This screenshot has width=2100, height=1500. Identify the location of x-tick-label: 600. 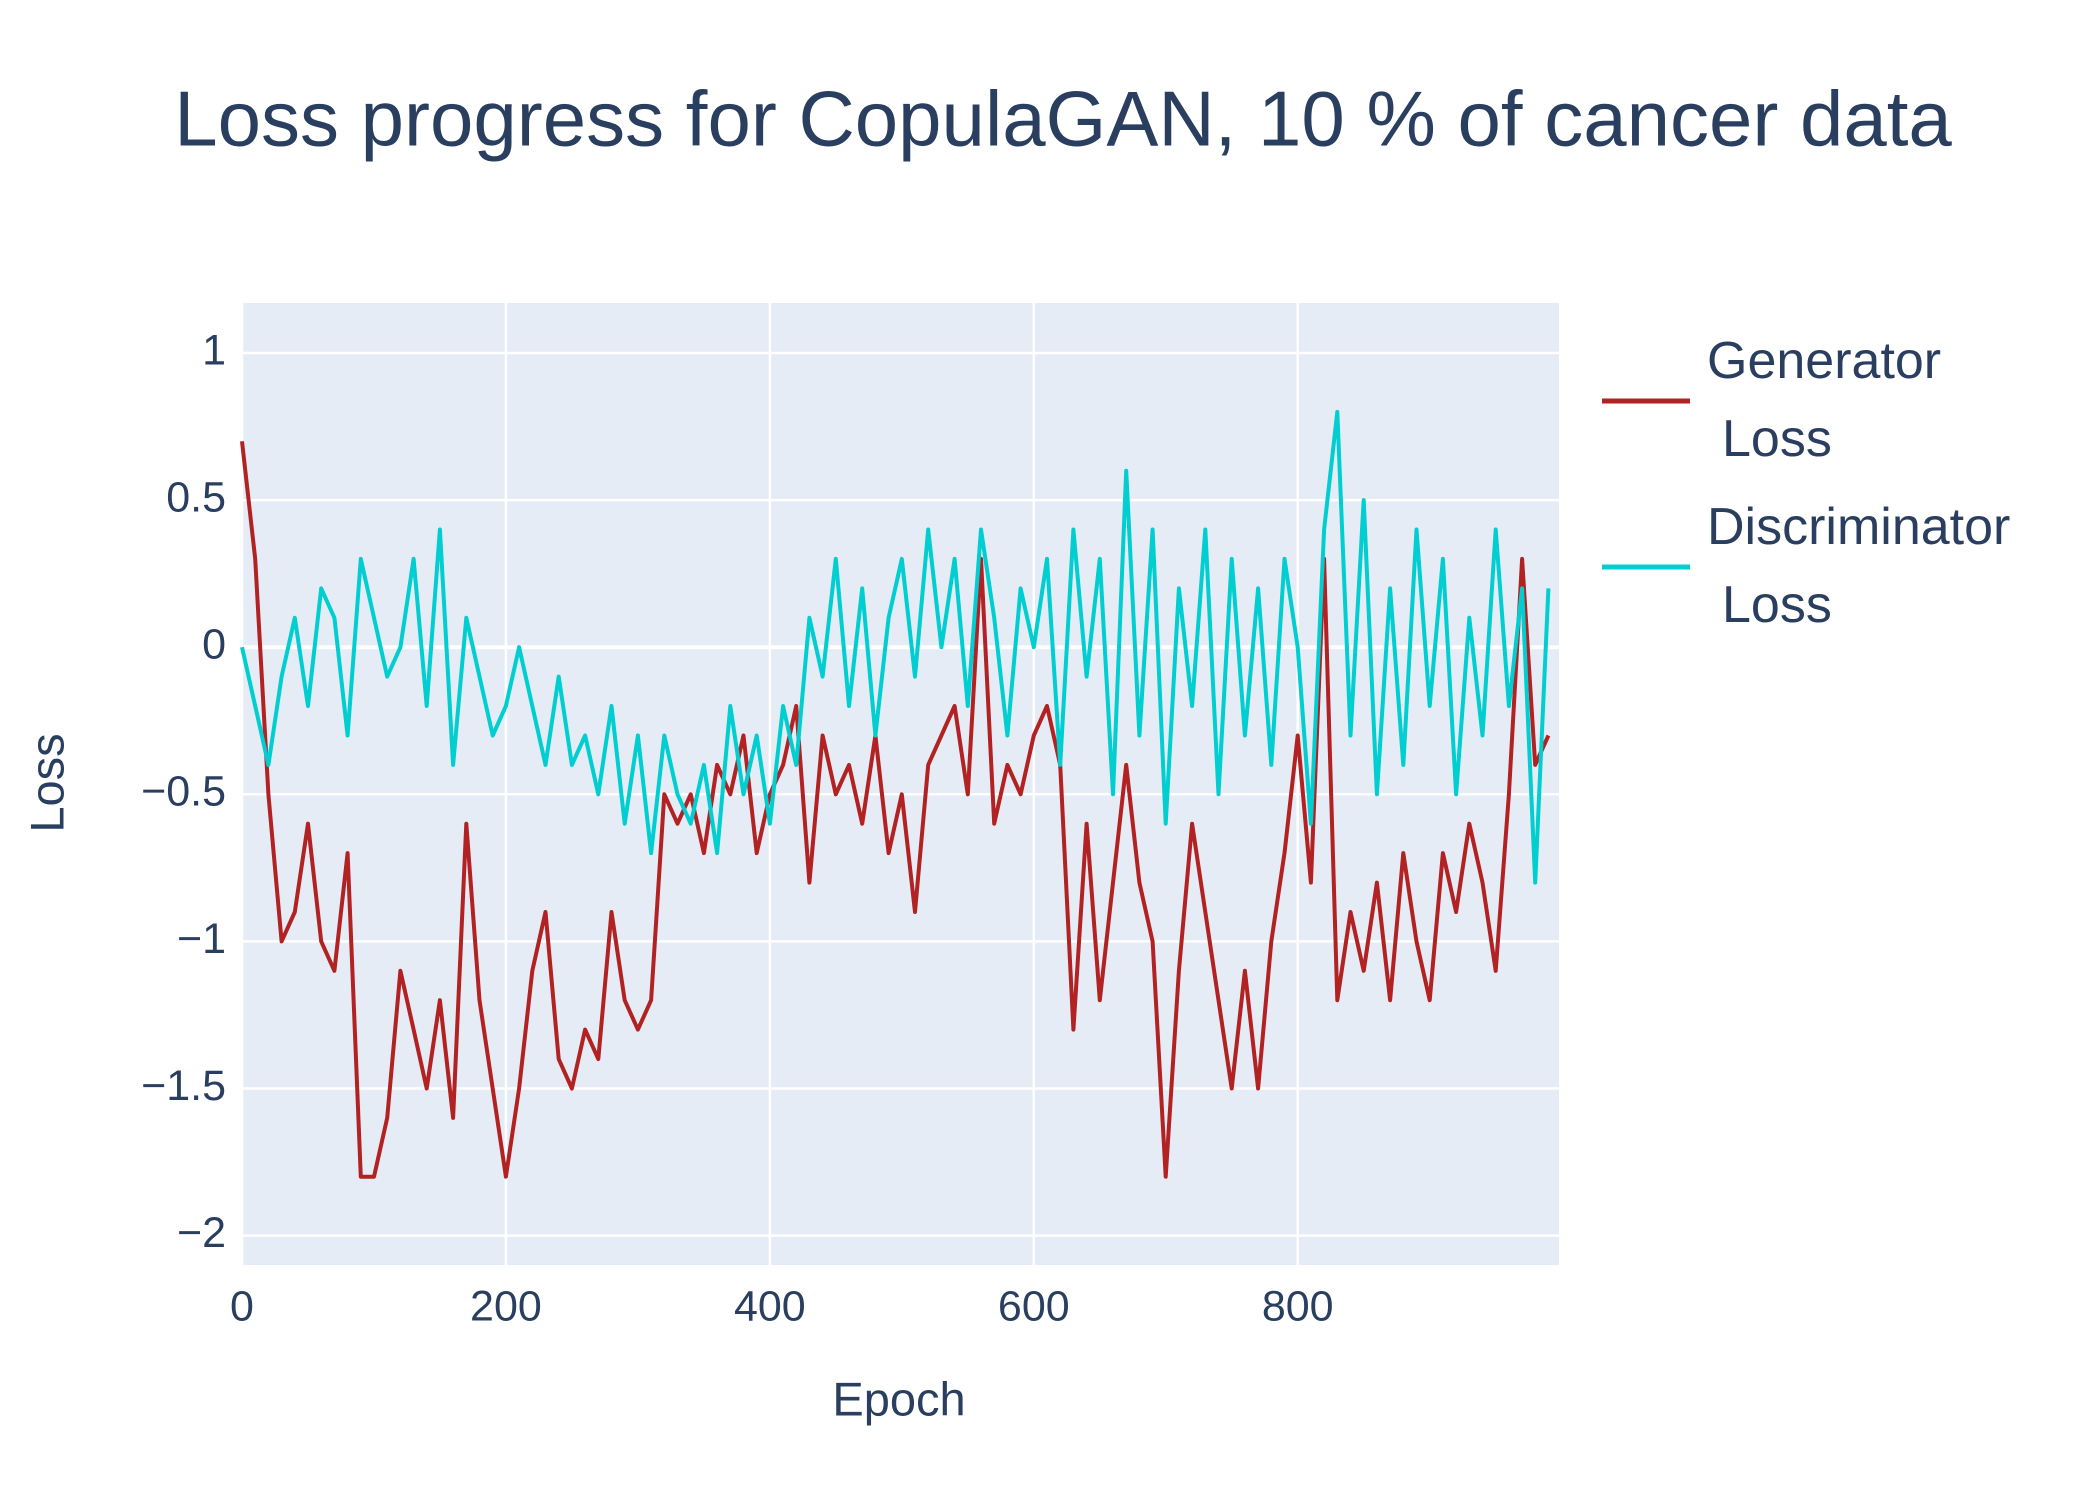
(1034, 1306).